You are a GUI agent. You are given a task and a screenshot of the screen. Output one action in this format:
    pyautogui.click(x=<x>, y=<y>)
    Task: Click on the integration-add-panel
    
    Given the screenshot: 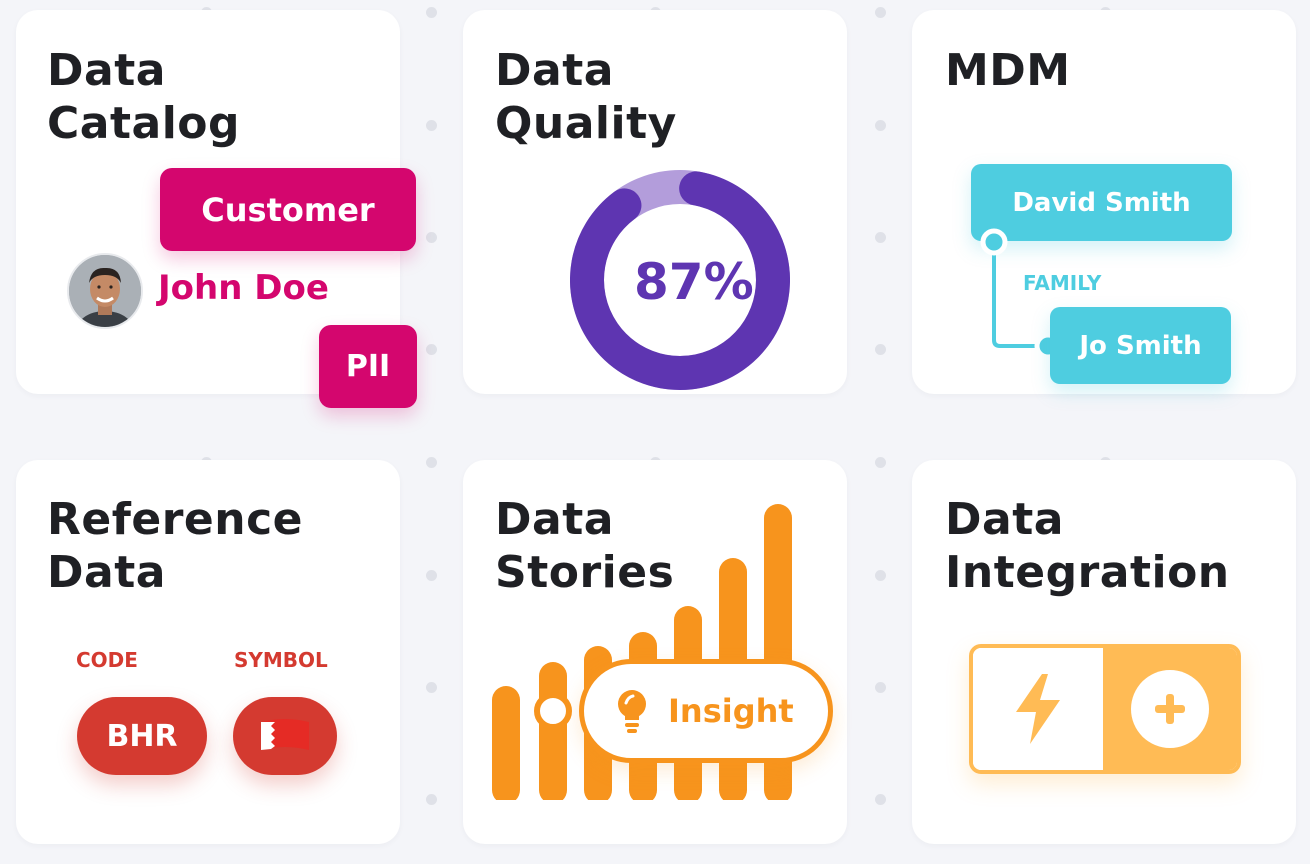 What is the action you would take?
    pyautogui.click(x=1170, y=709)
    